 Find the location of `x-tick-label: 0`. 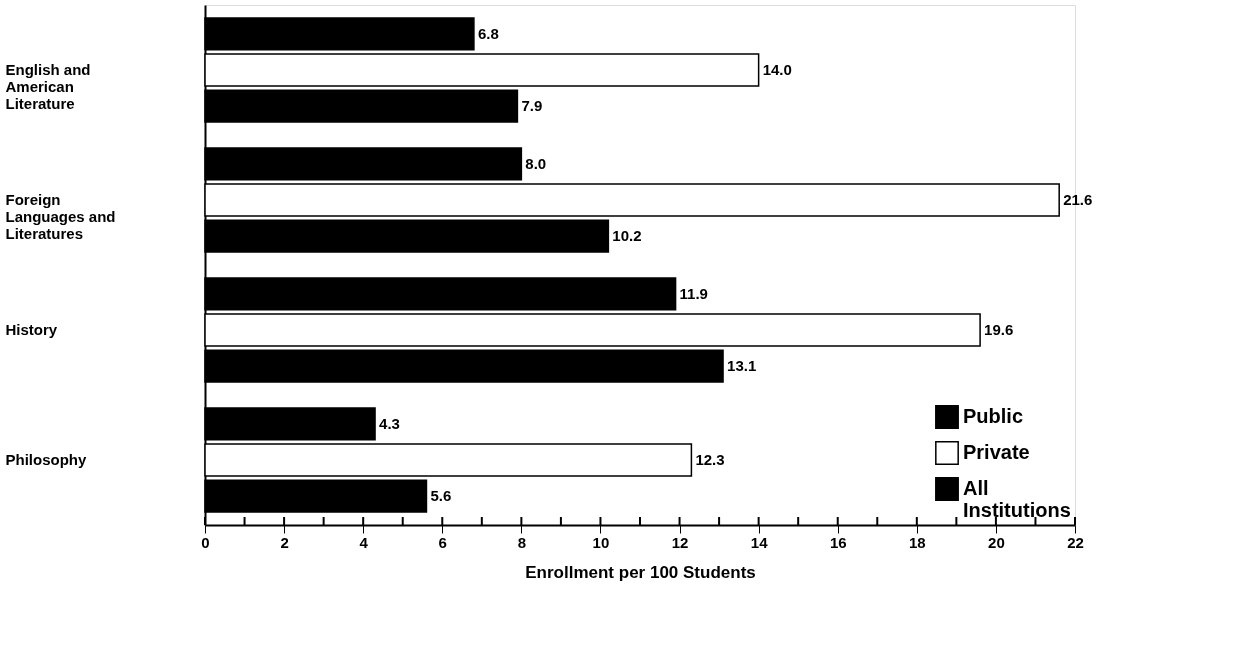

x-tick-label: 0 is located at coordinates (205, 542).